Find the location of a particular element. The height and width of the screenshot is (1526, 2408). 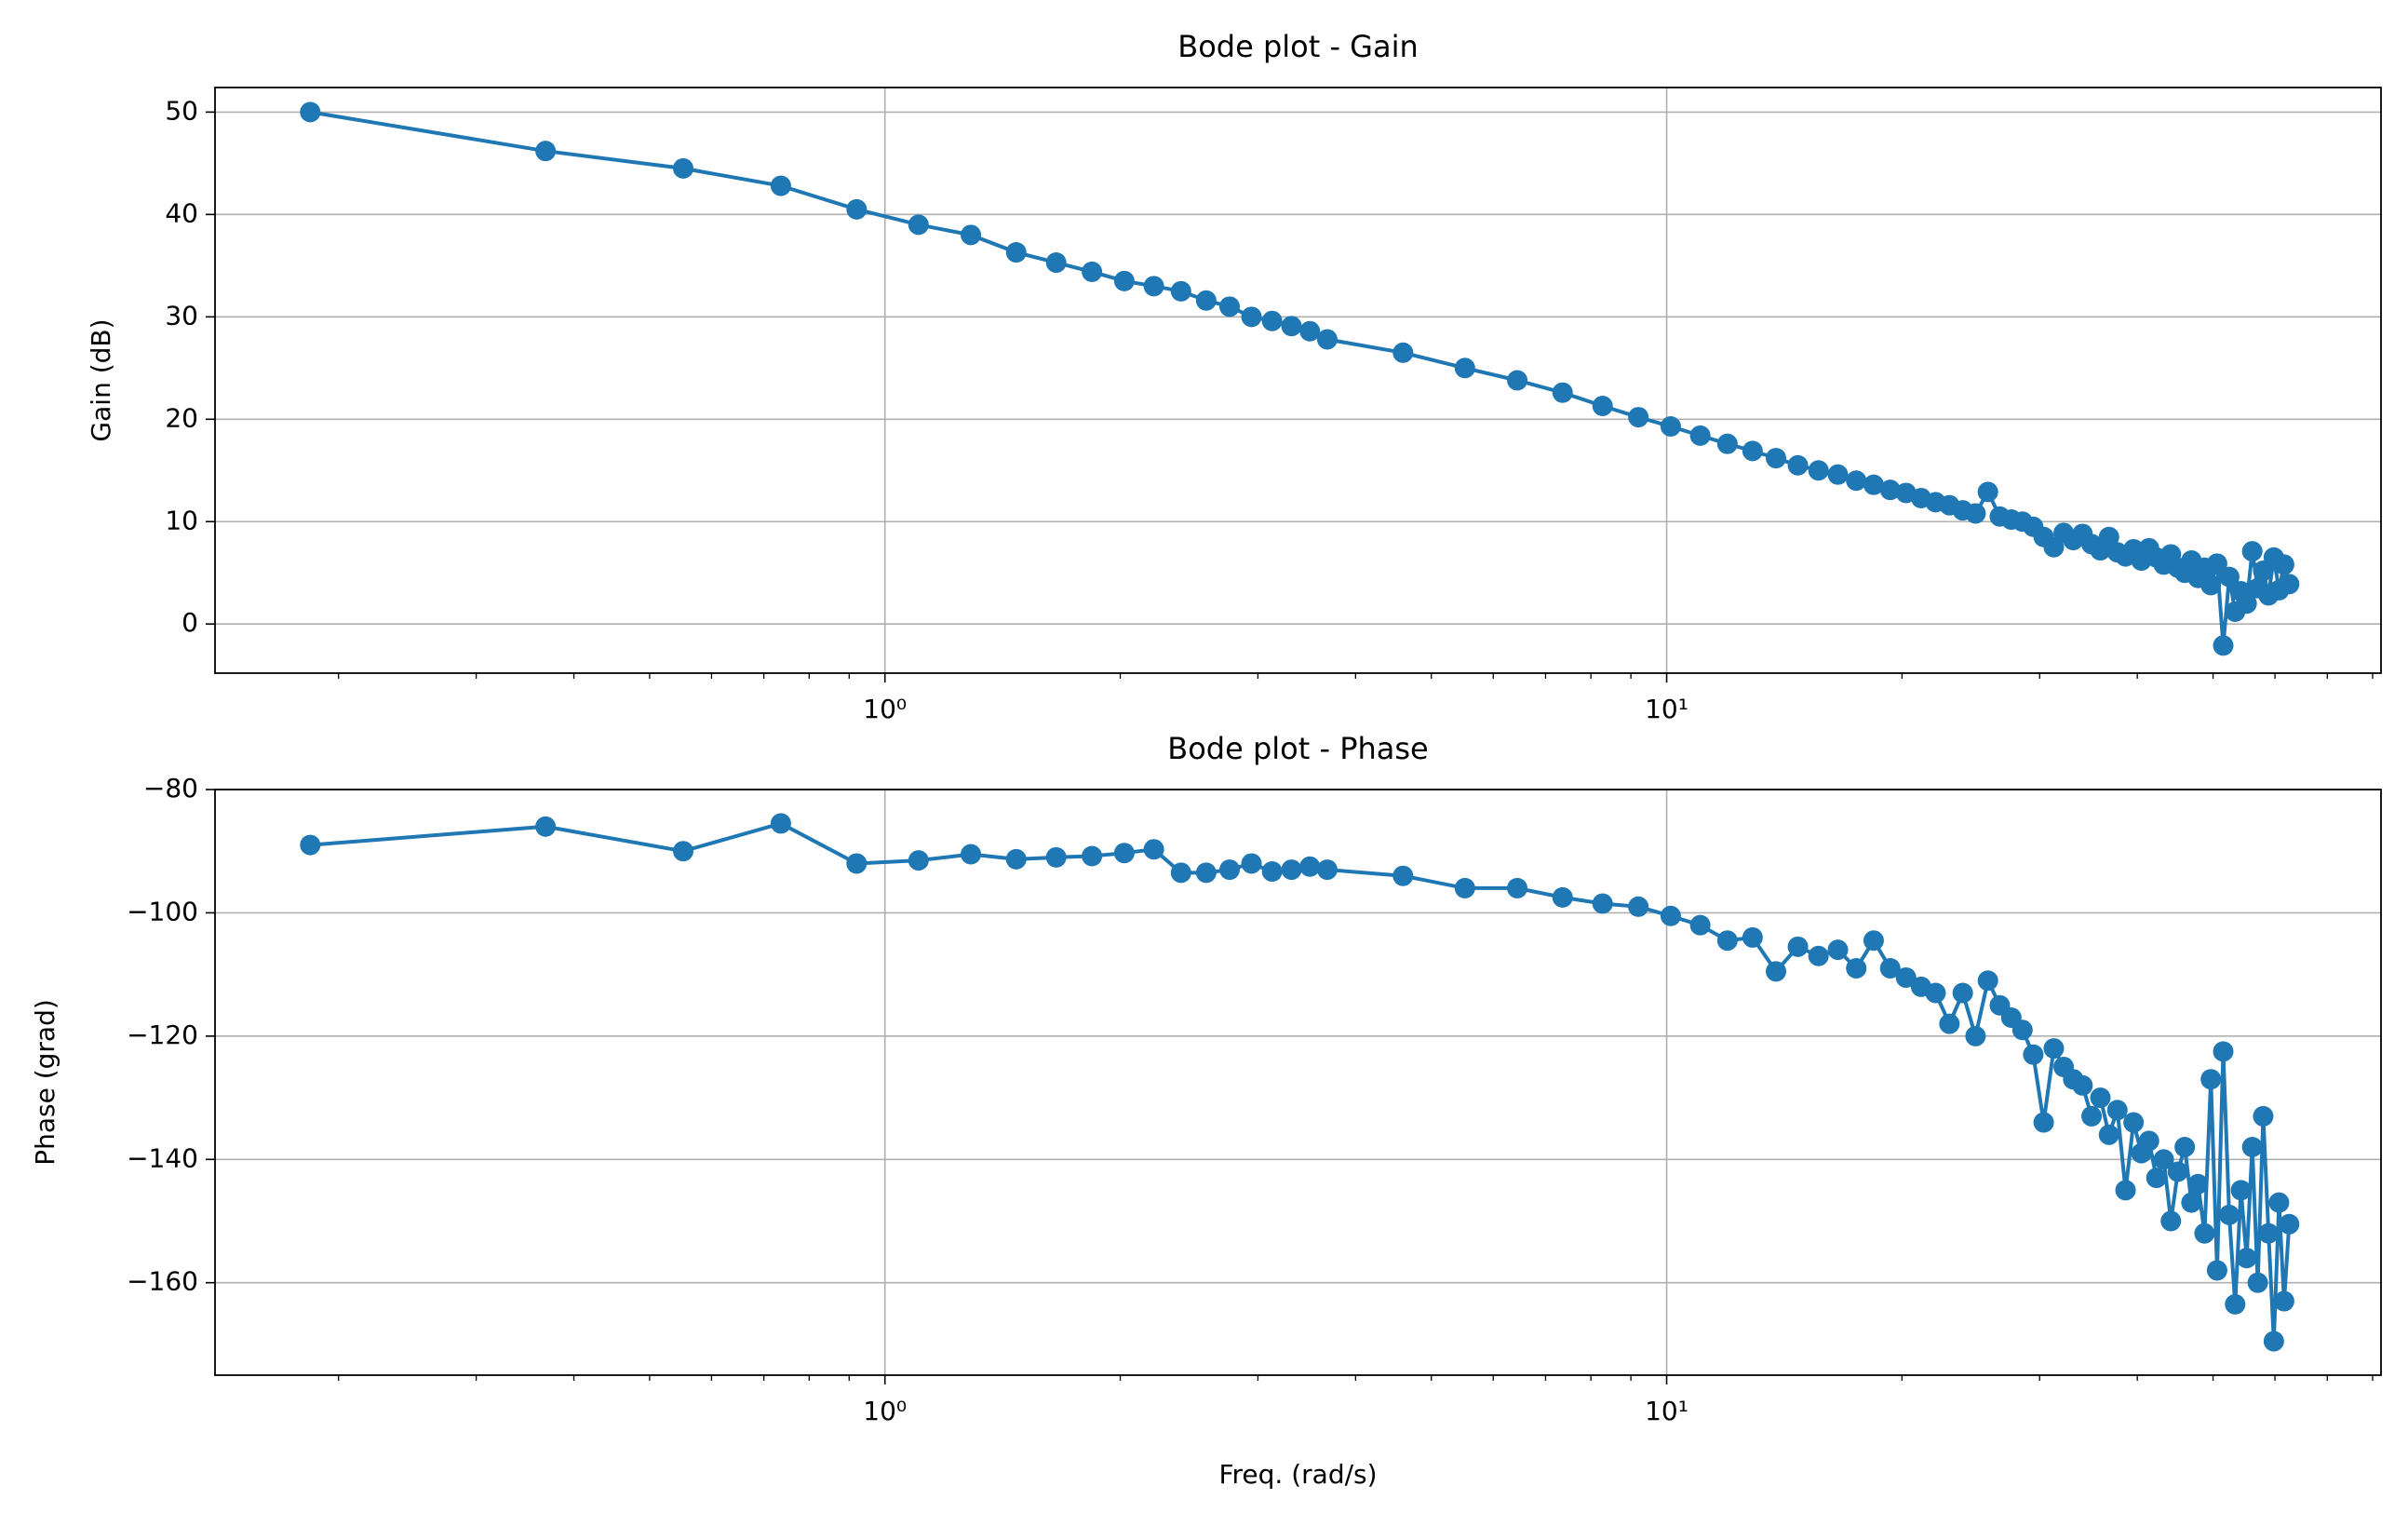

chart-title: Bode plot - Phase is located at coordinates (1297, 749).